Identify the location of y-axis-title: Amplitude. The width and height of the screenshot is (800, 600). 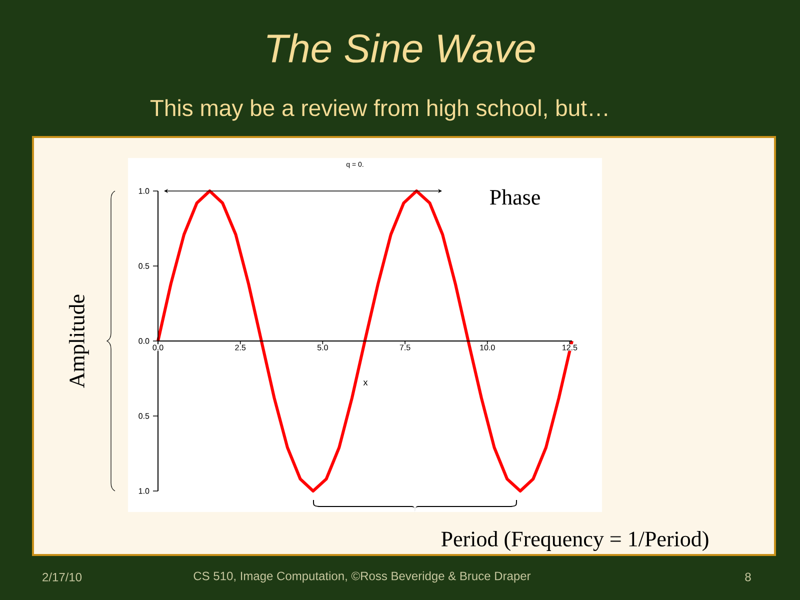
(78, 341).